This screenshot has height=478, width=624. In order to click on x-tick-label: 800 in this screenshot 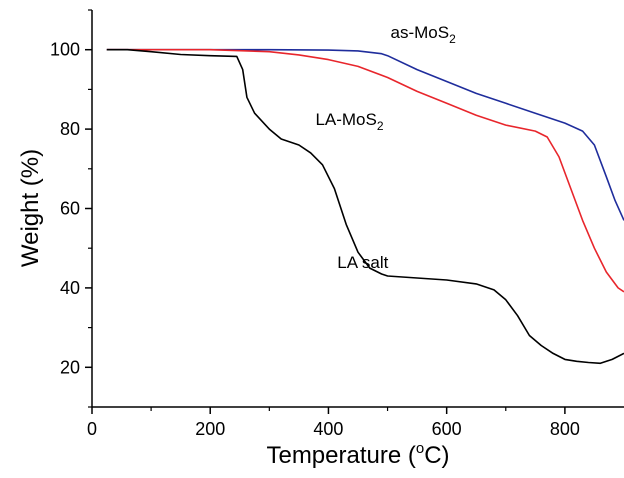, I will do `click(565, 429)`.